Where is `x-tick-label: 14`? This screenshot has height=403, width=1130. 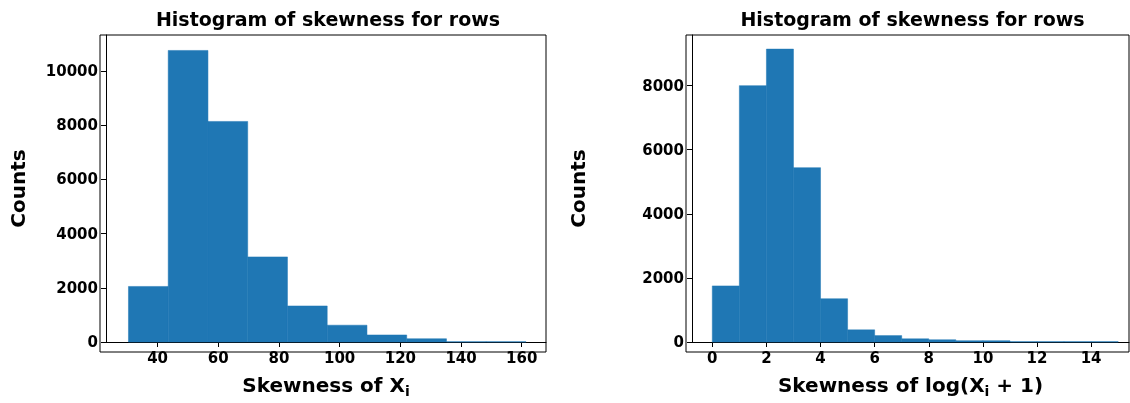
x-tick-label: 14 is located at coordinates (1091, 357).